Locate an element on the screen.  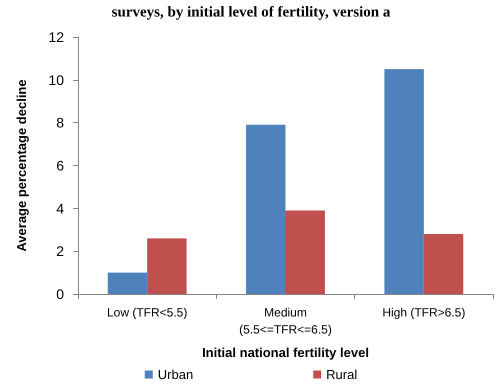
x-tick-label: Low (TFR<5.5) is located at coordinates (147, 313).